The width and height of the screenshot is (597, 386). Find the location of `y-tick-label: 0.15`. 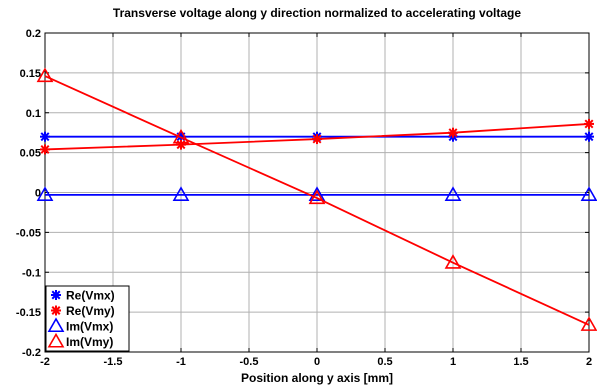

y-tick-label: 0.15 is located at coordinates (30, 74).